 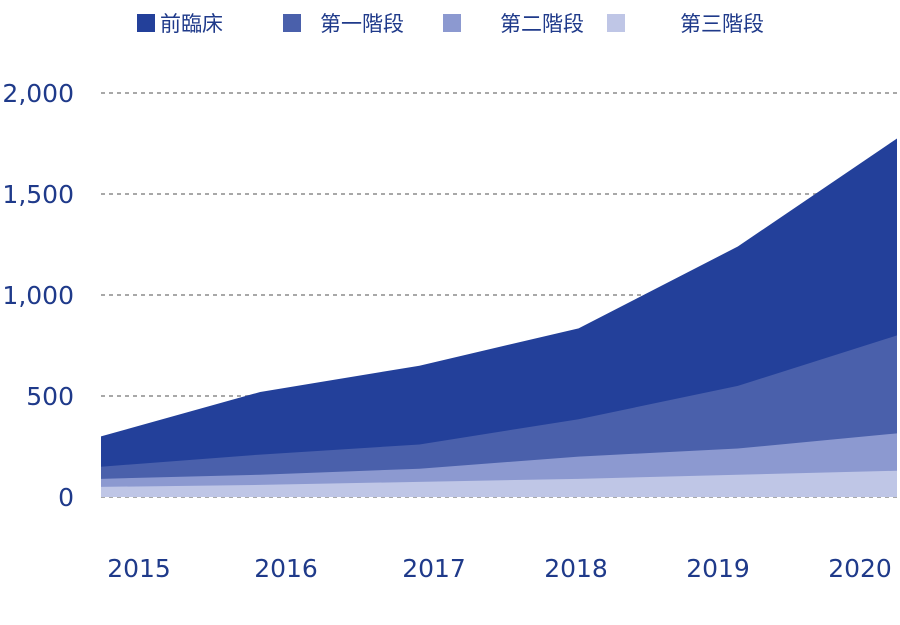 I want to click on x-tick-label: 2020, so click(x=860, y=568).